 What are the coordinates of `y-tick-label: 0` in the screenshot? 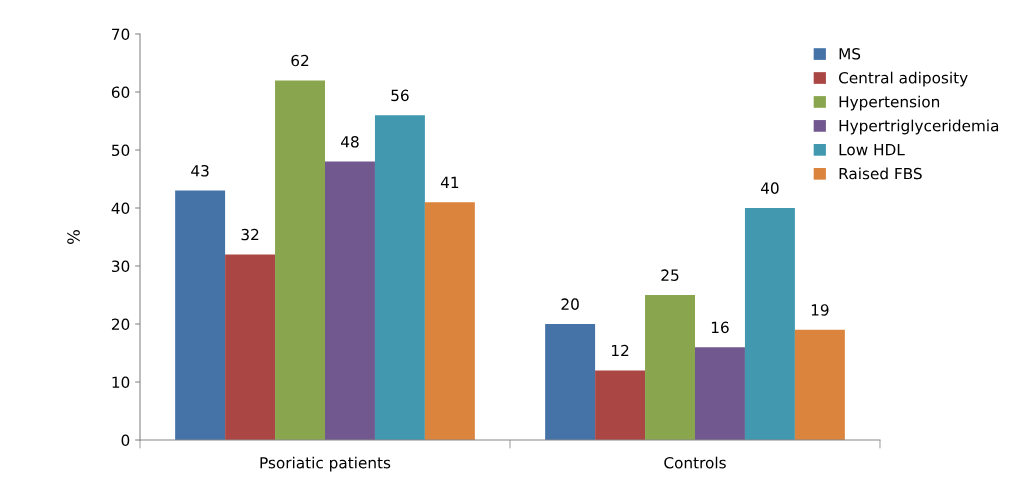 It's located at (125, 440).